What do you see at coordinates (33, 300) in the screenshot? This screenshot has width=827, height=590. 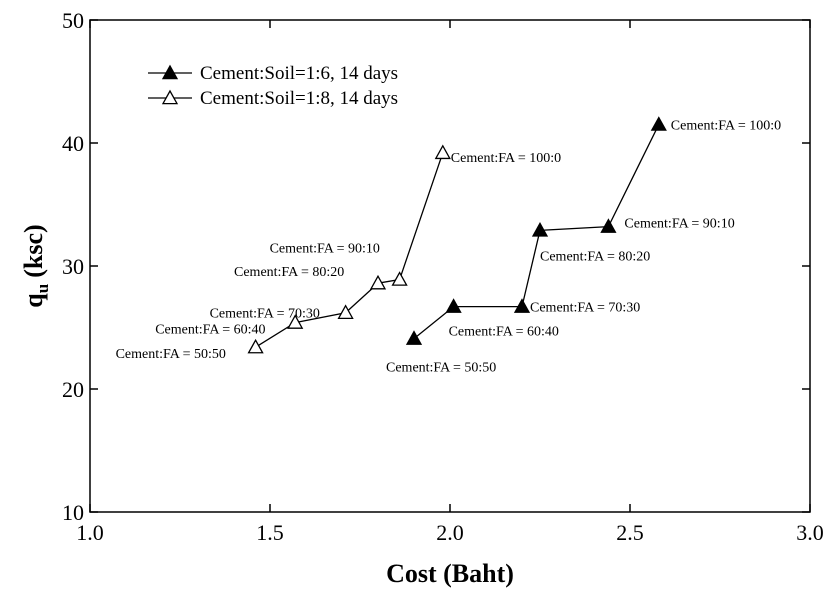 I see `y-label-symbol: q` at bounding box center [33, 300].